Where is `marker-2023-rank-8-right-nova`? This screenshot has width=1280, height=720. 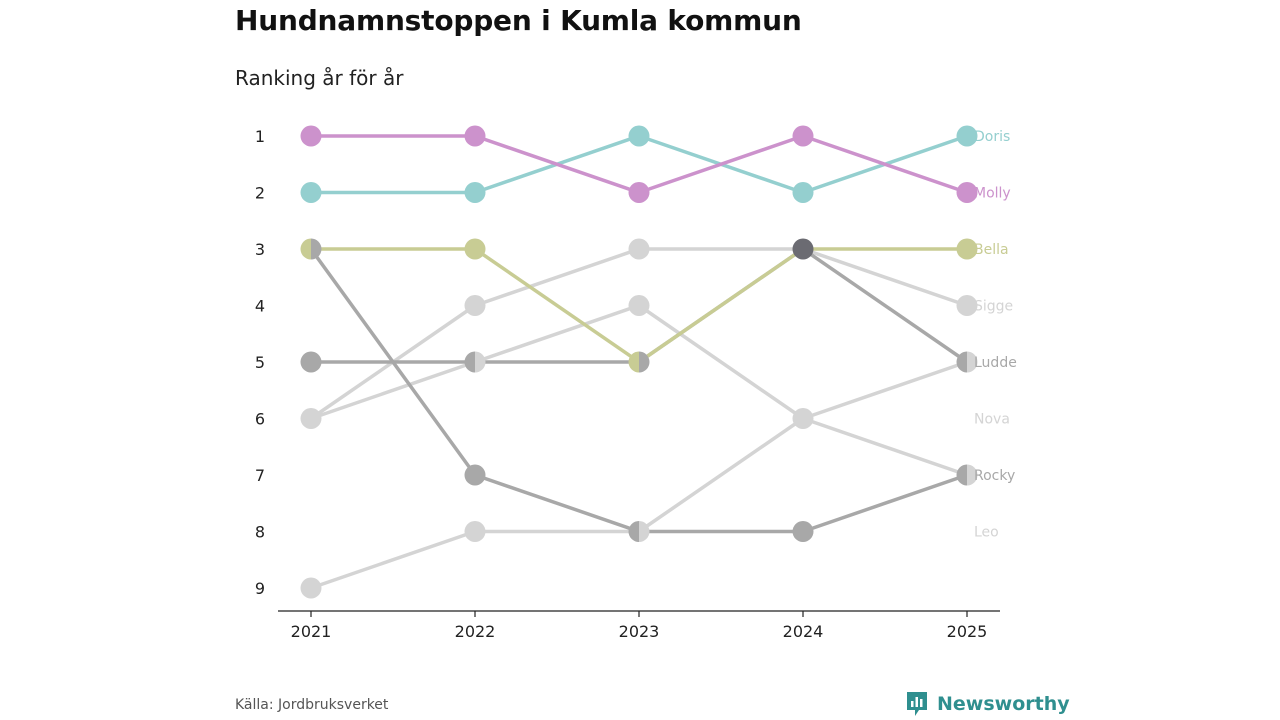 marker-2023-rank-8-right-nova is located at coordinates (644, 531).